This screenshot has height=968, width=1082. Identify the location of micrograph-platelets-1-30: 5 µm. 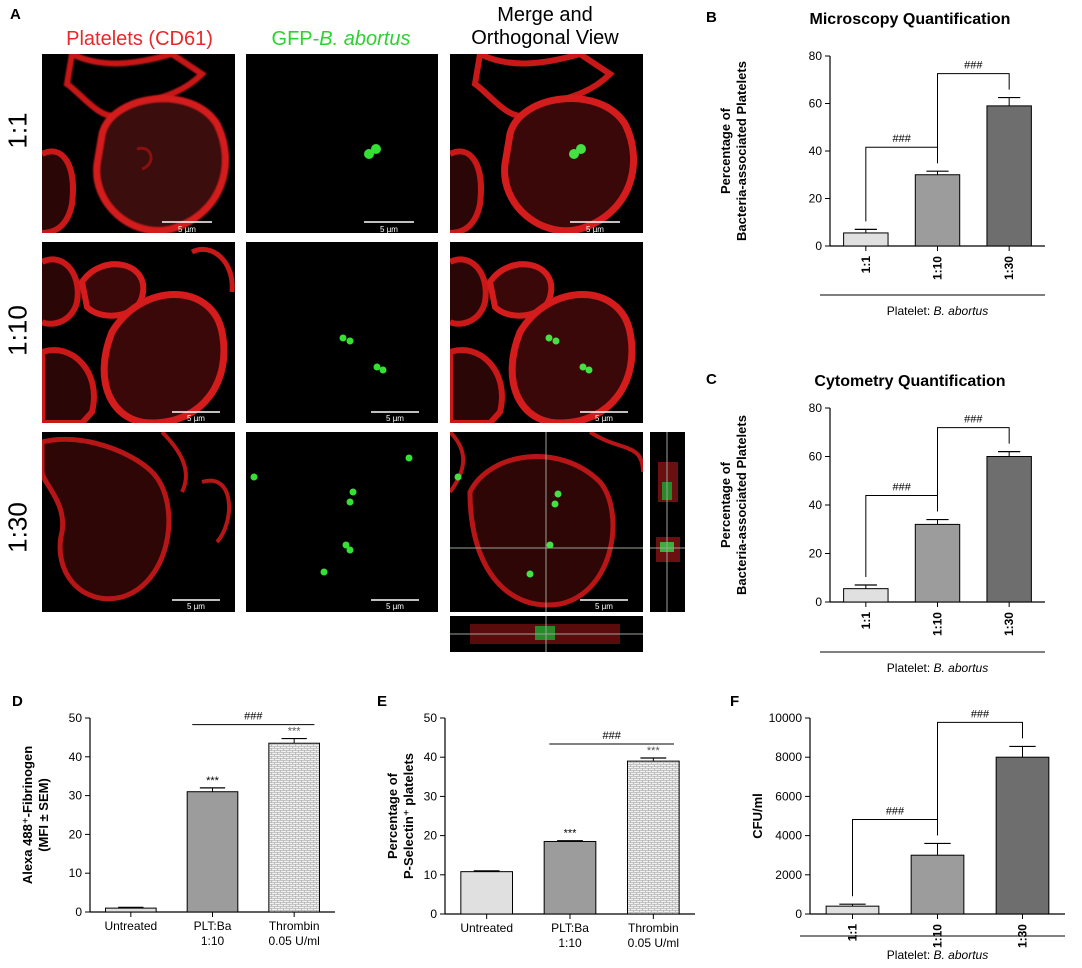
(138, 522).